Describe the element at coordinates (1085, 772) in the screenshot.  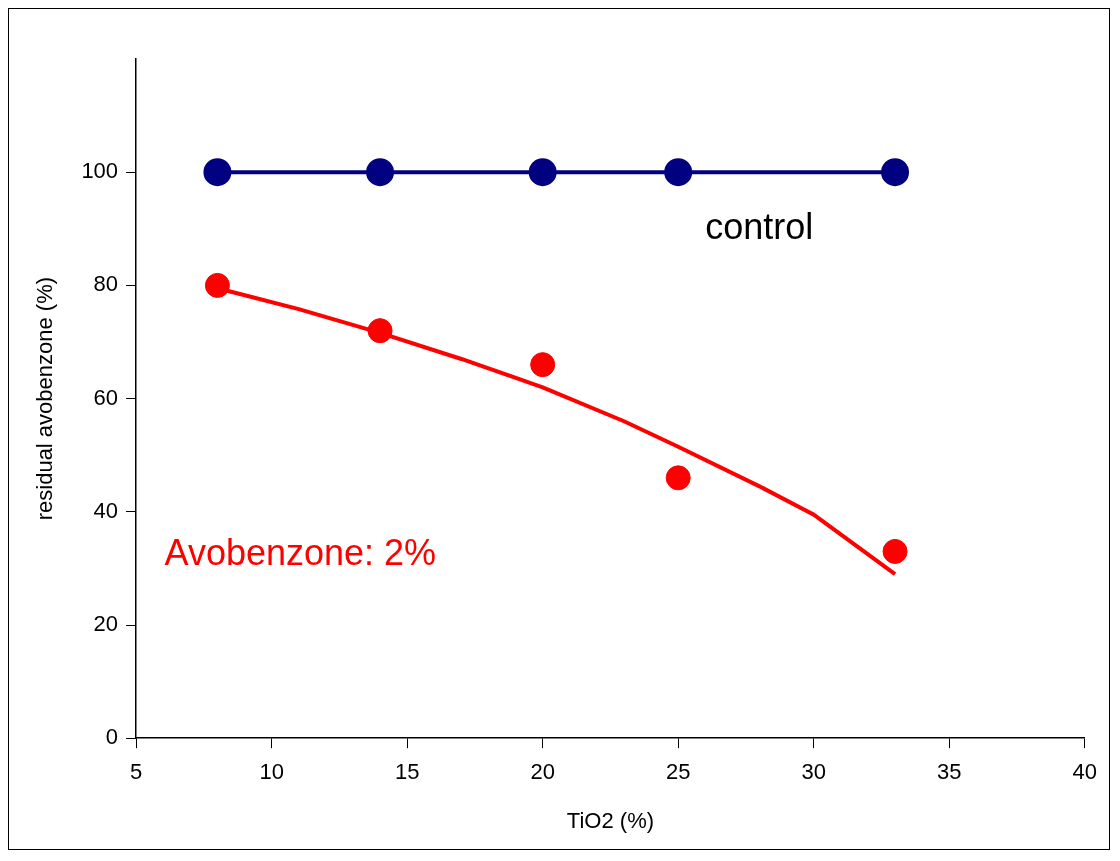
I see `x-tick-label: 40` at that location.